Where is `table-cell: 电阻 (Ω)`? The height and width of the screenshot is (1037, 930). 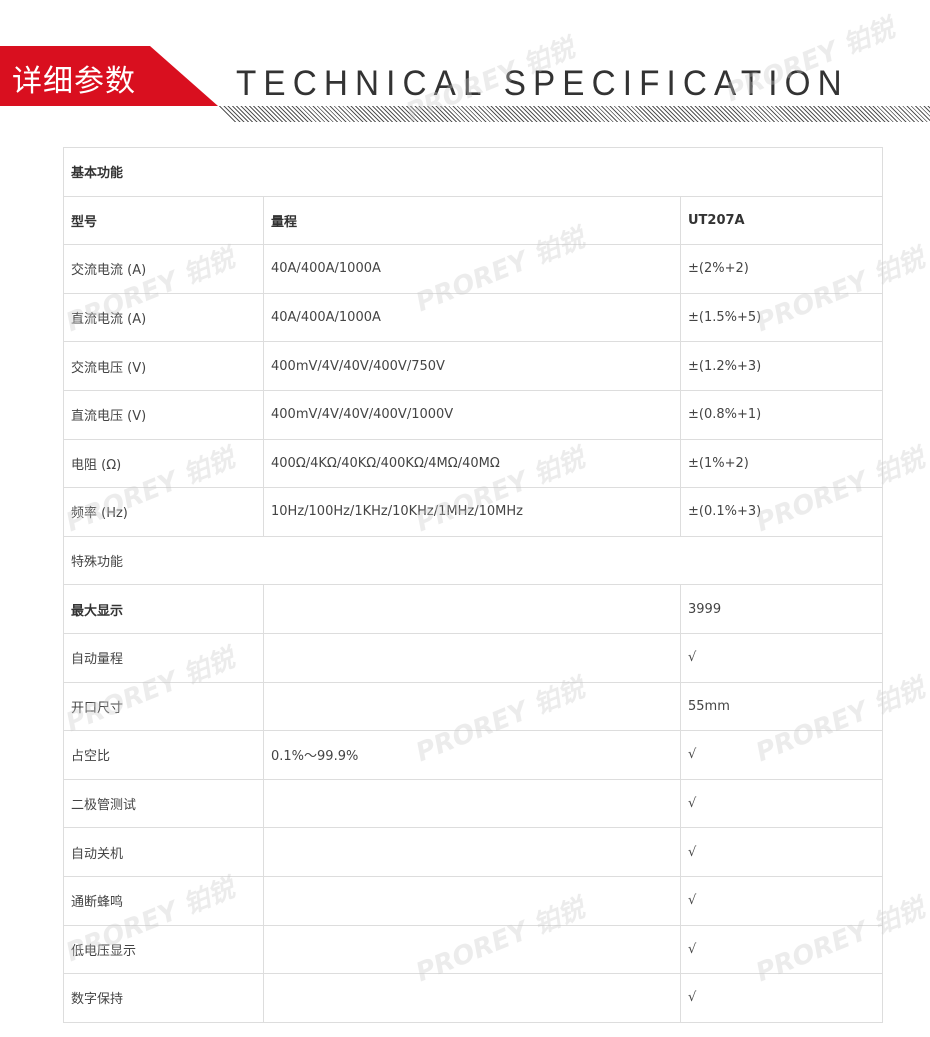
table-cell: 电阻 (Ω) is located at coordinates (163, 463).